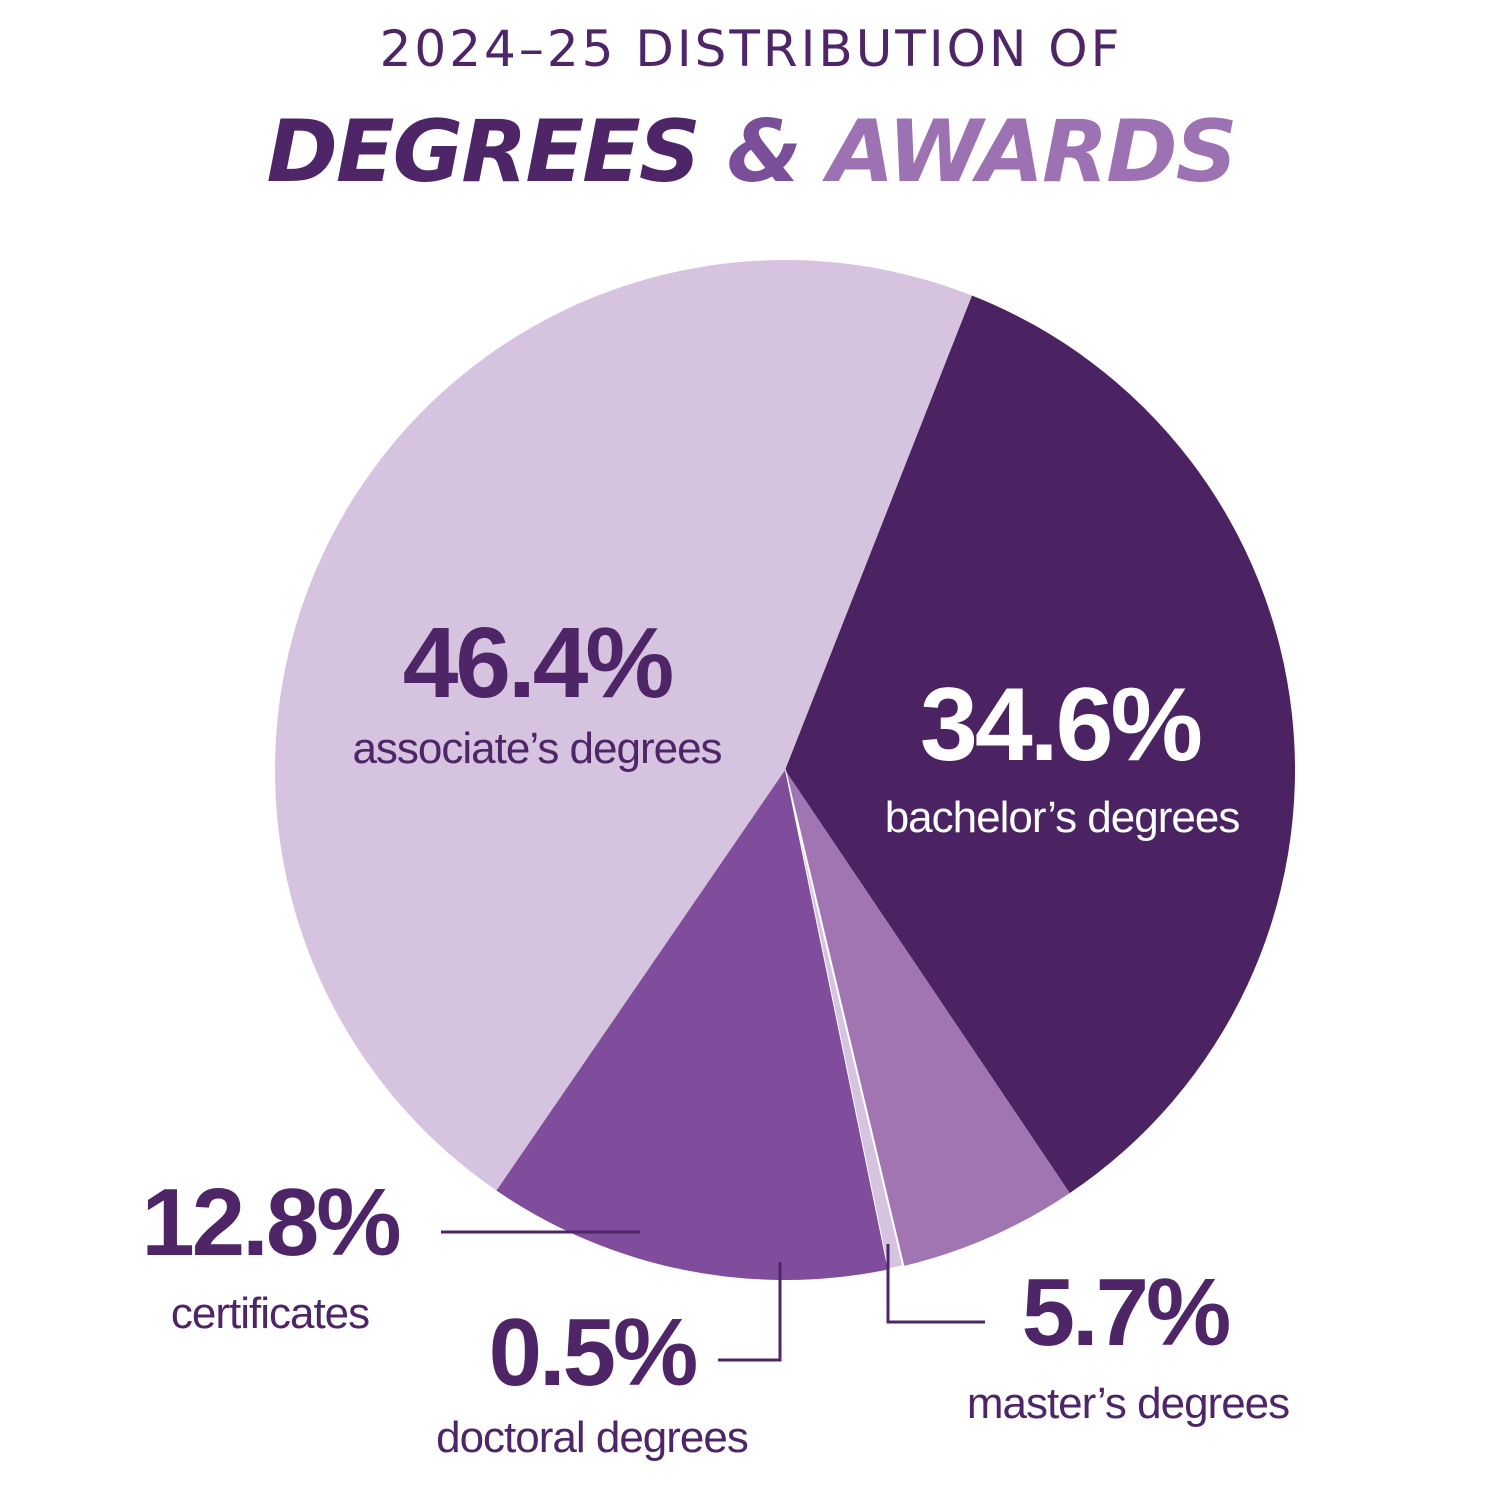 This screenshot has width=1502, height=1501. Describe the element at coordinates (1125, 1312) in the screenshot. I see `value-label-master-s-degrees: 5.7%` at that location.